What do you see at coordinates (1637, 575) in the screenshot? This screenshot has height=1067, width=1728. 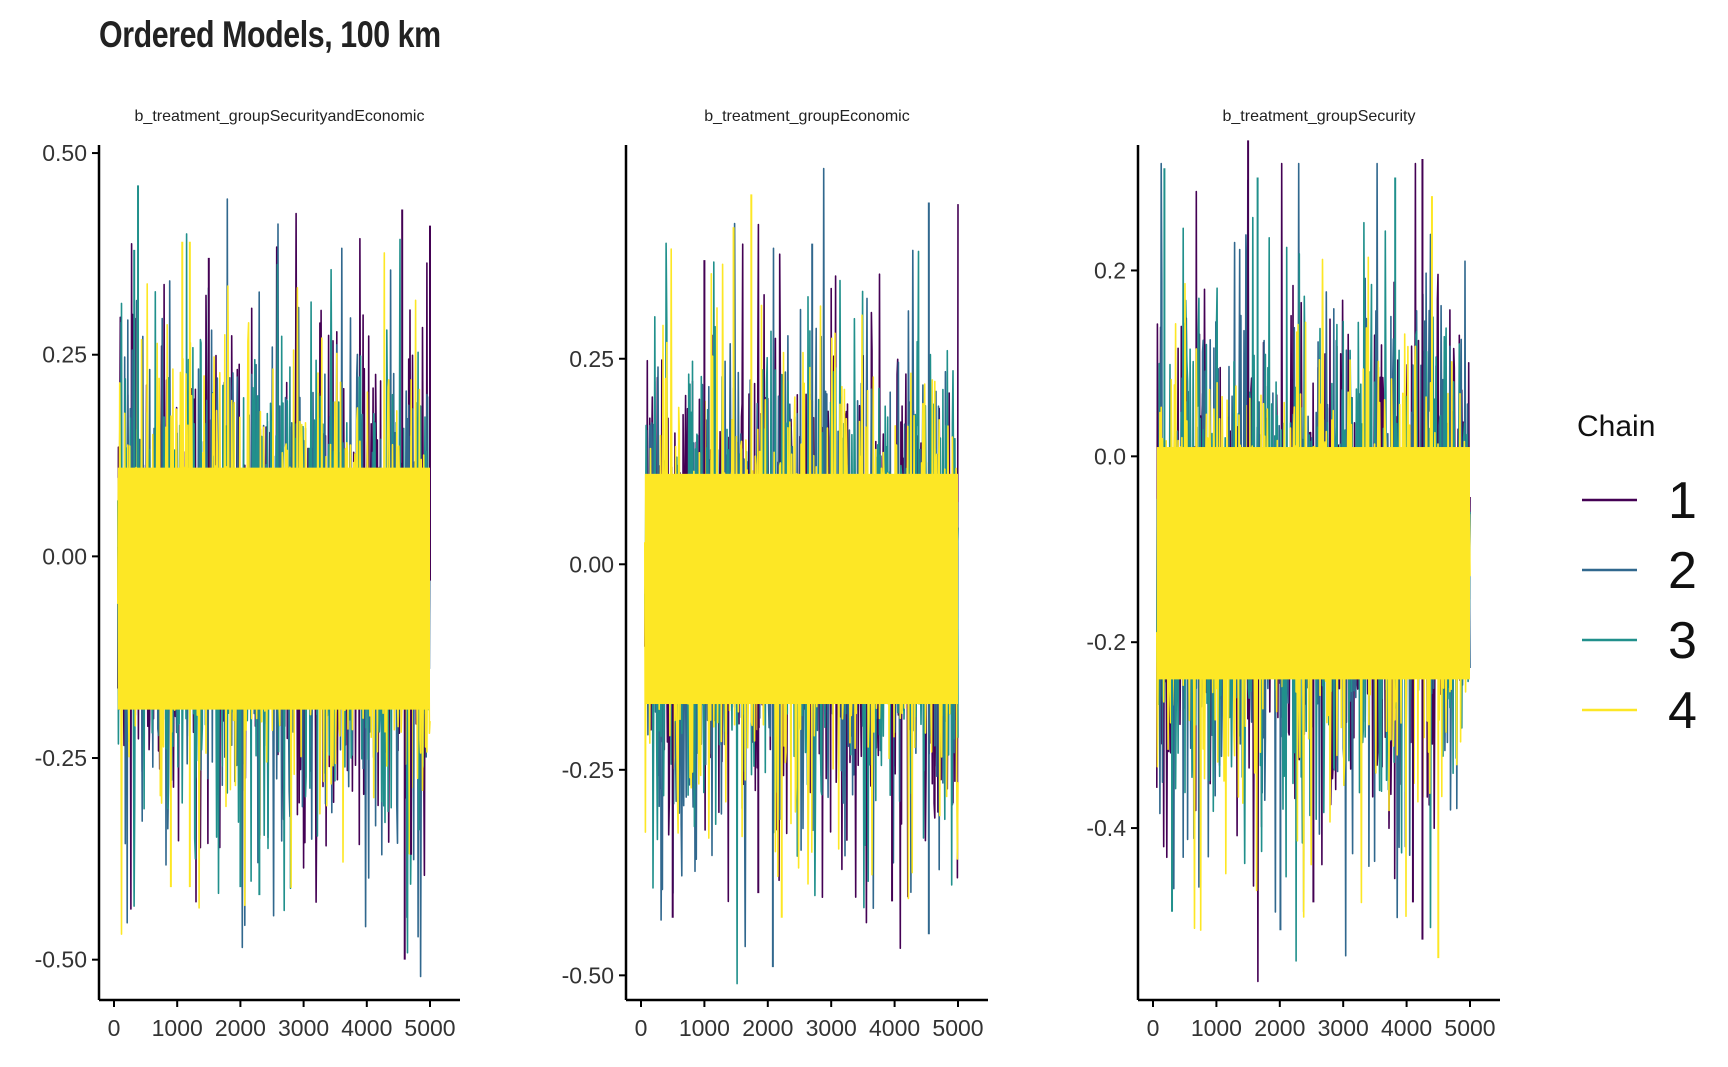 I see `legend: Chain 1 2 3 4` at bounding box center [1637, 575].